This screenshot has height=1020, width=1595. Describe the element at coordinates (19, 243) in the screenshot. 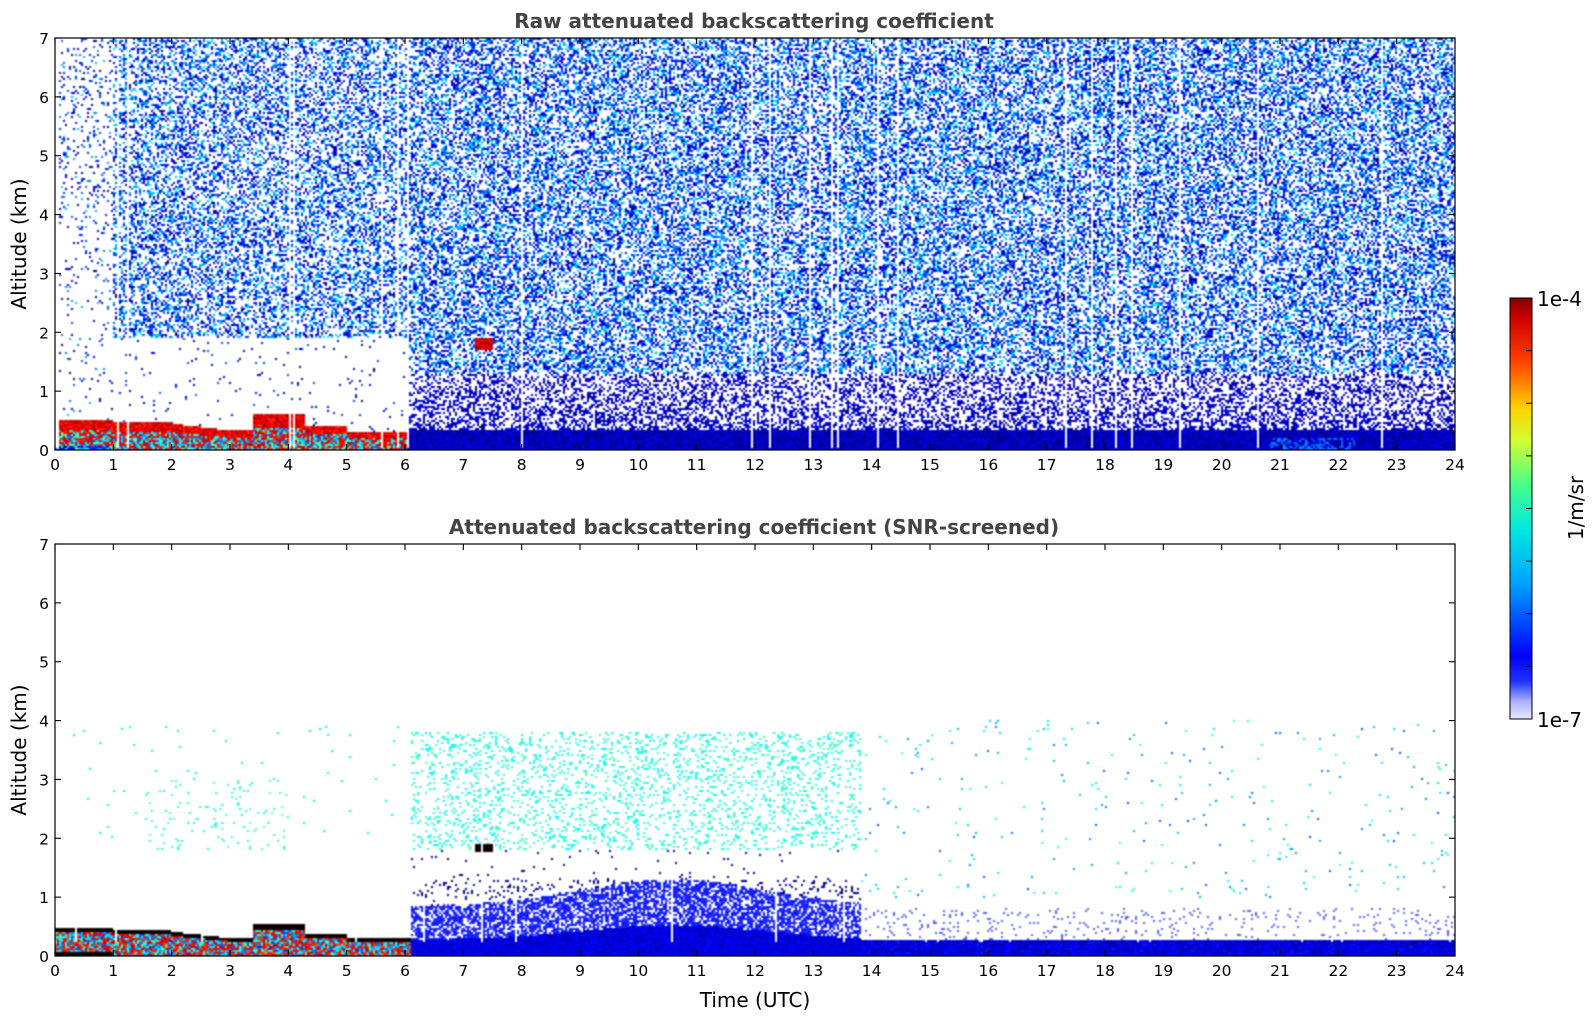

I see `raw-y-axis-label: Altitude (km)` at that location.